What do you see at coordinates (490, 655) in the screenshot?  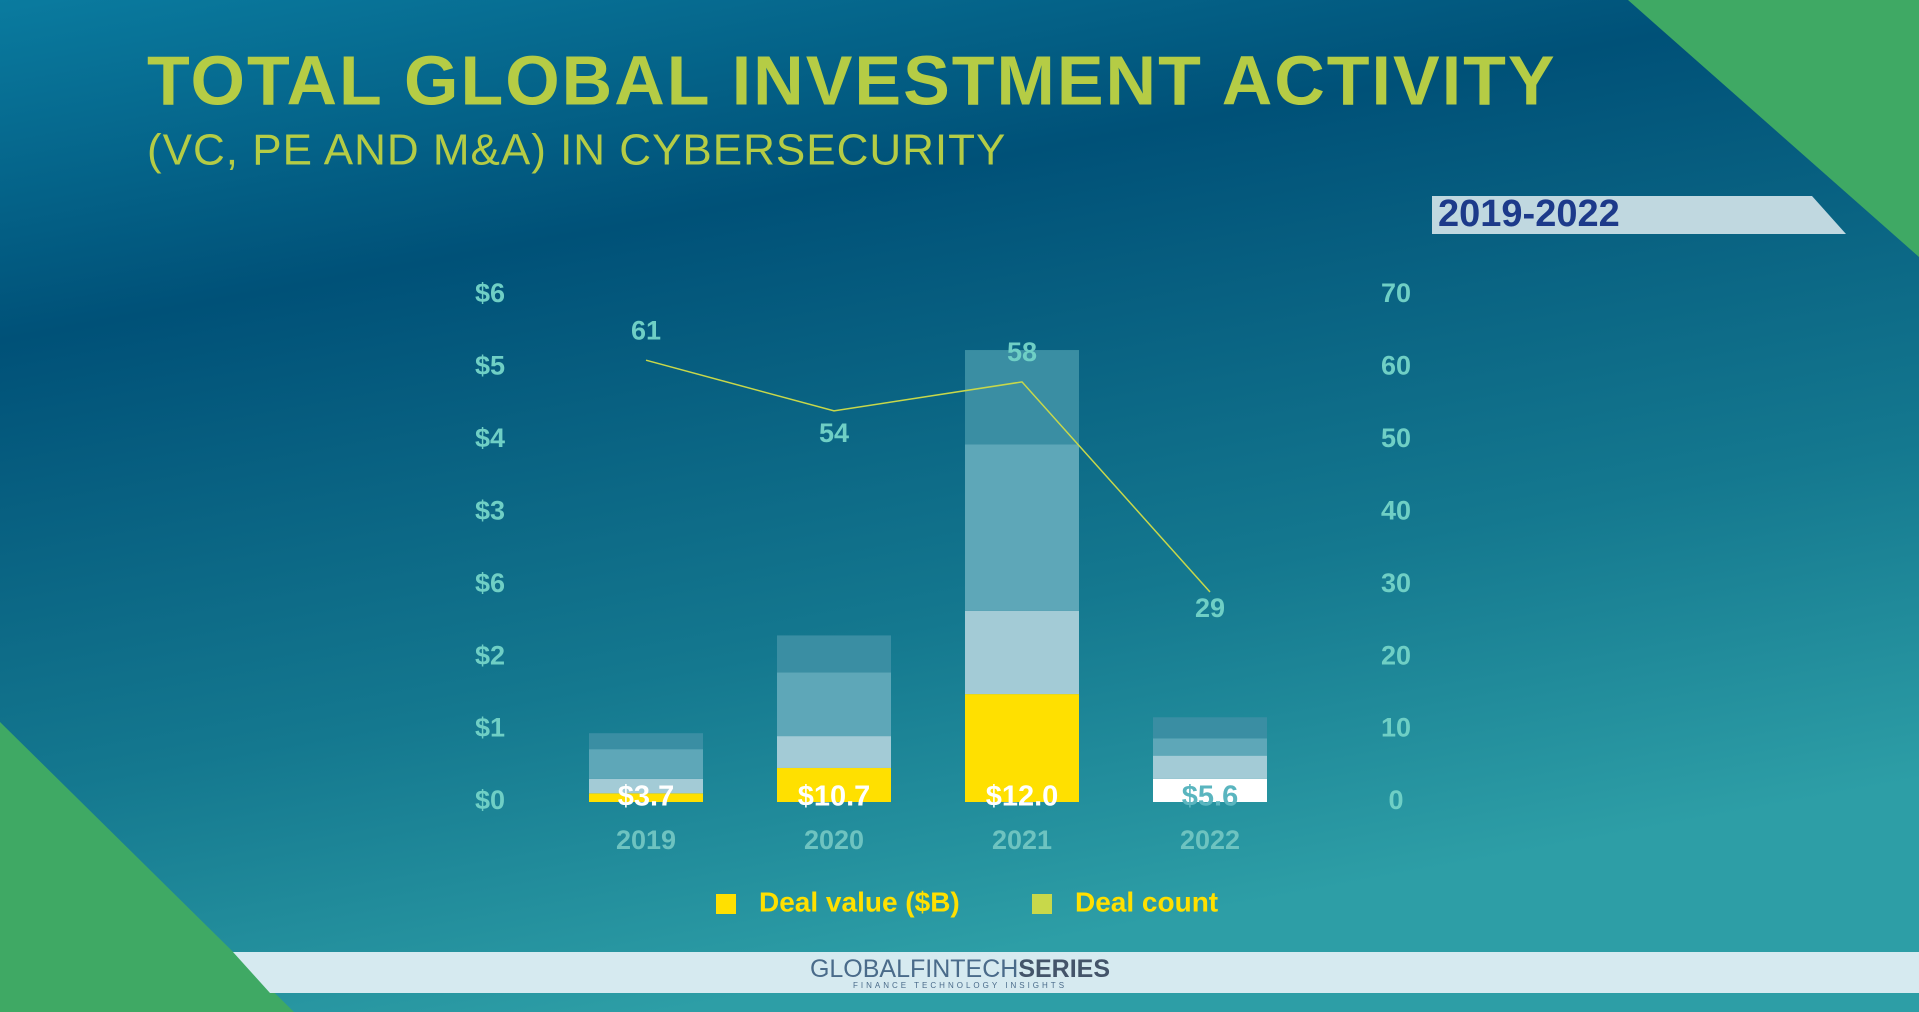 I see `y-tick-label: $2` at bounding box center [490, 655].